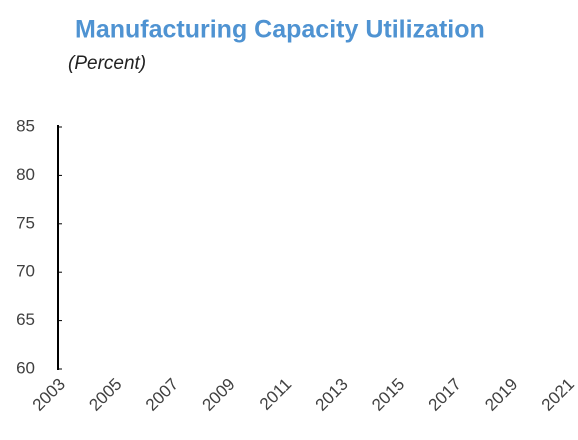  Describe the element at coordinates (107, 63) in the screenshot. I see `chart-subtitle: (Percent)` at that location.